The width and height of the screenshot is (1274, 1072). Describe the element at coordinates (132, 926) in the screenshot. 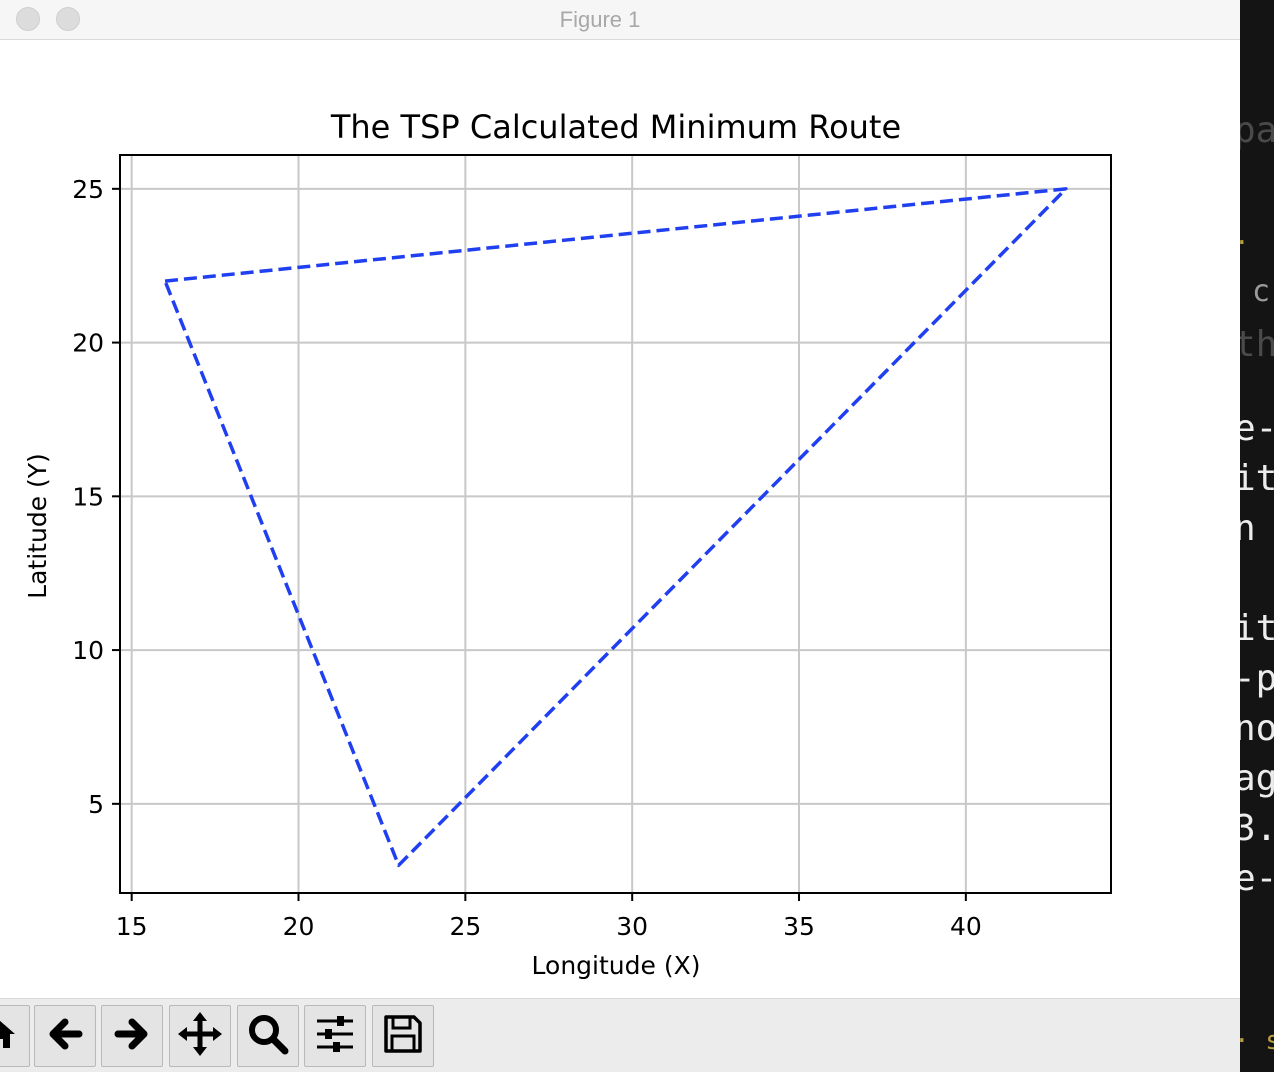

I see `x-tick-label: 15` at that location.